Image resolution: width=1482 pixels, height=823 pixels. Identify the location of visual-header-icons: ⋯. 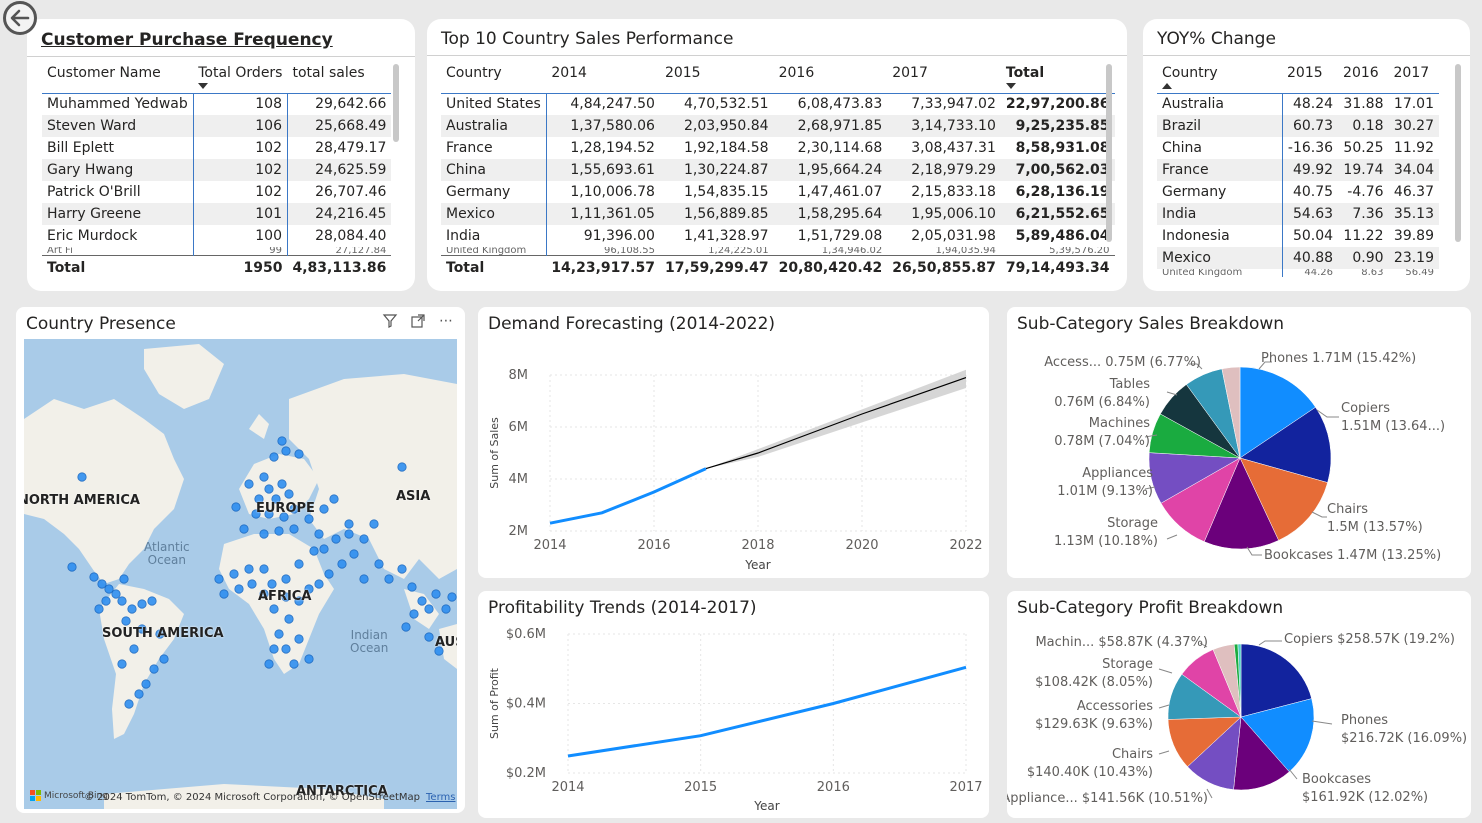
(418, 321).